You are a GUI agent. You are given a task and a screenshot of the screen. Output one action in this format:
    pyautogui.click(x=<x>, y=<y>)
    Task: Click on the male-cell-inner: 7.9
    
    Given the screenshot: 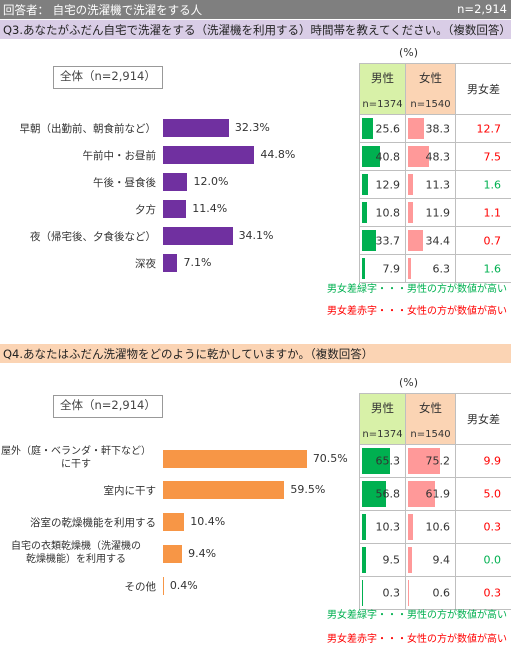 What is the action you would take?
    pyautogui.click(x=382, y=268)
    